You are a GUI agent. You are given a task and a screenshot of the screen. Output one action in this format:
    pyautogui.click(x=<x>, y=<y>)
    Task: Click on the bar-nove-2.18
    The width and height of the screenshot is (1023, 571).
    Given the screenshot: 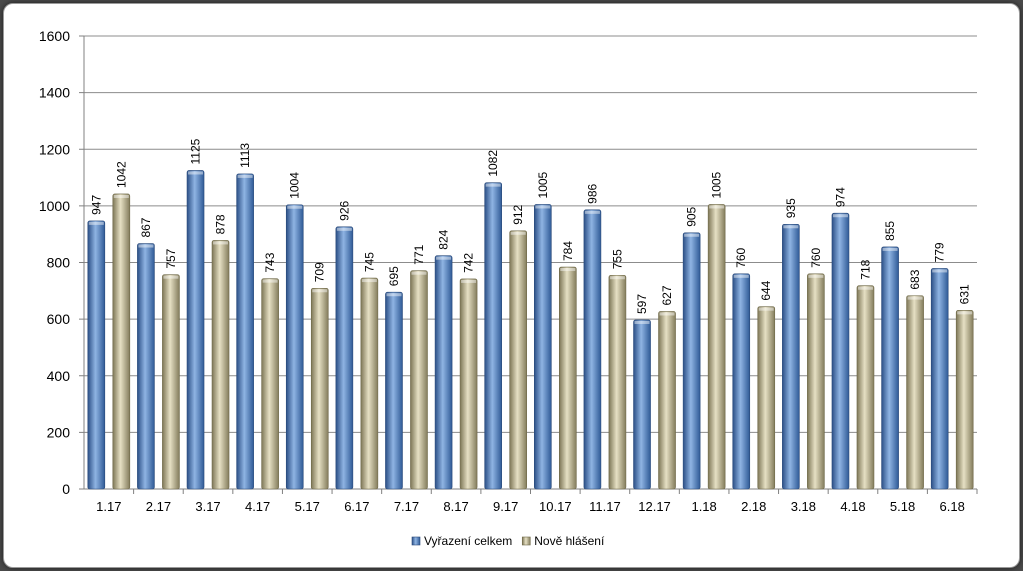 What is the action you would take?
    pyautogui.click(x=766, y=398)
    